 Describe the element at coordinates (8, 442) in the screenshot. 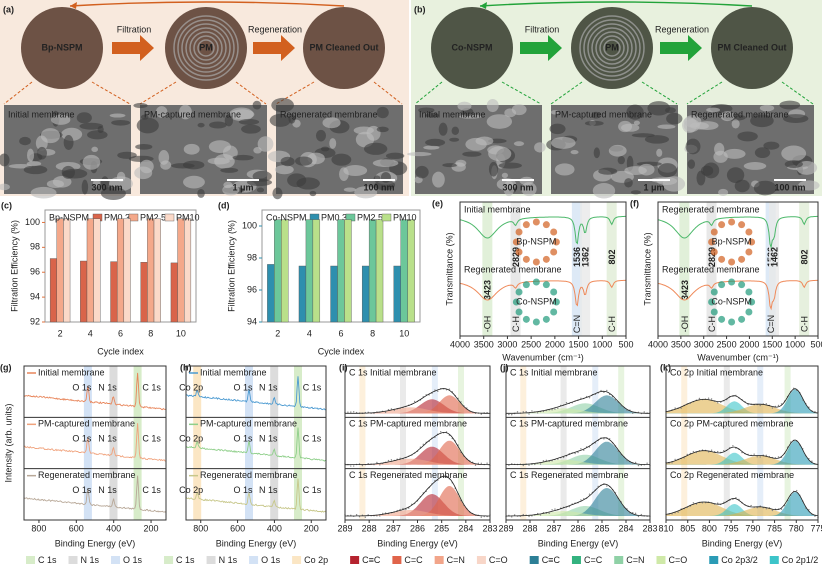

I see `y-axis-label: Intensity (arb. units)` at that location.